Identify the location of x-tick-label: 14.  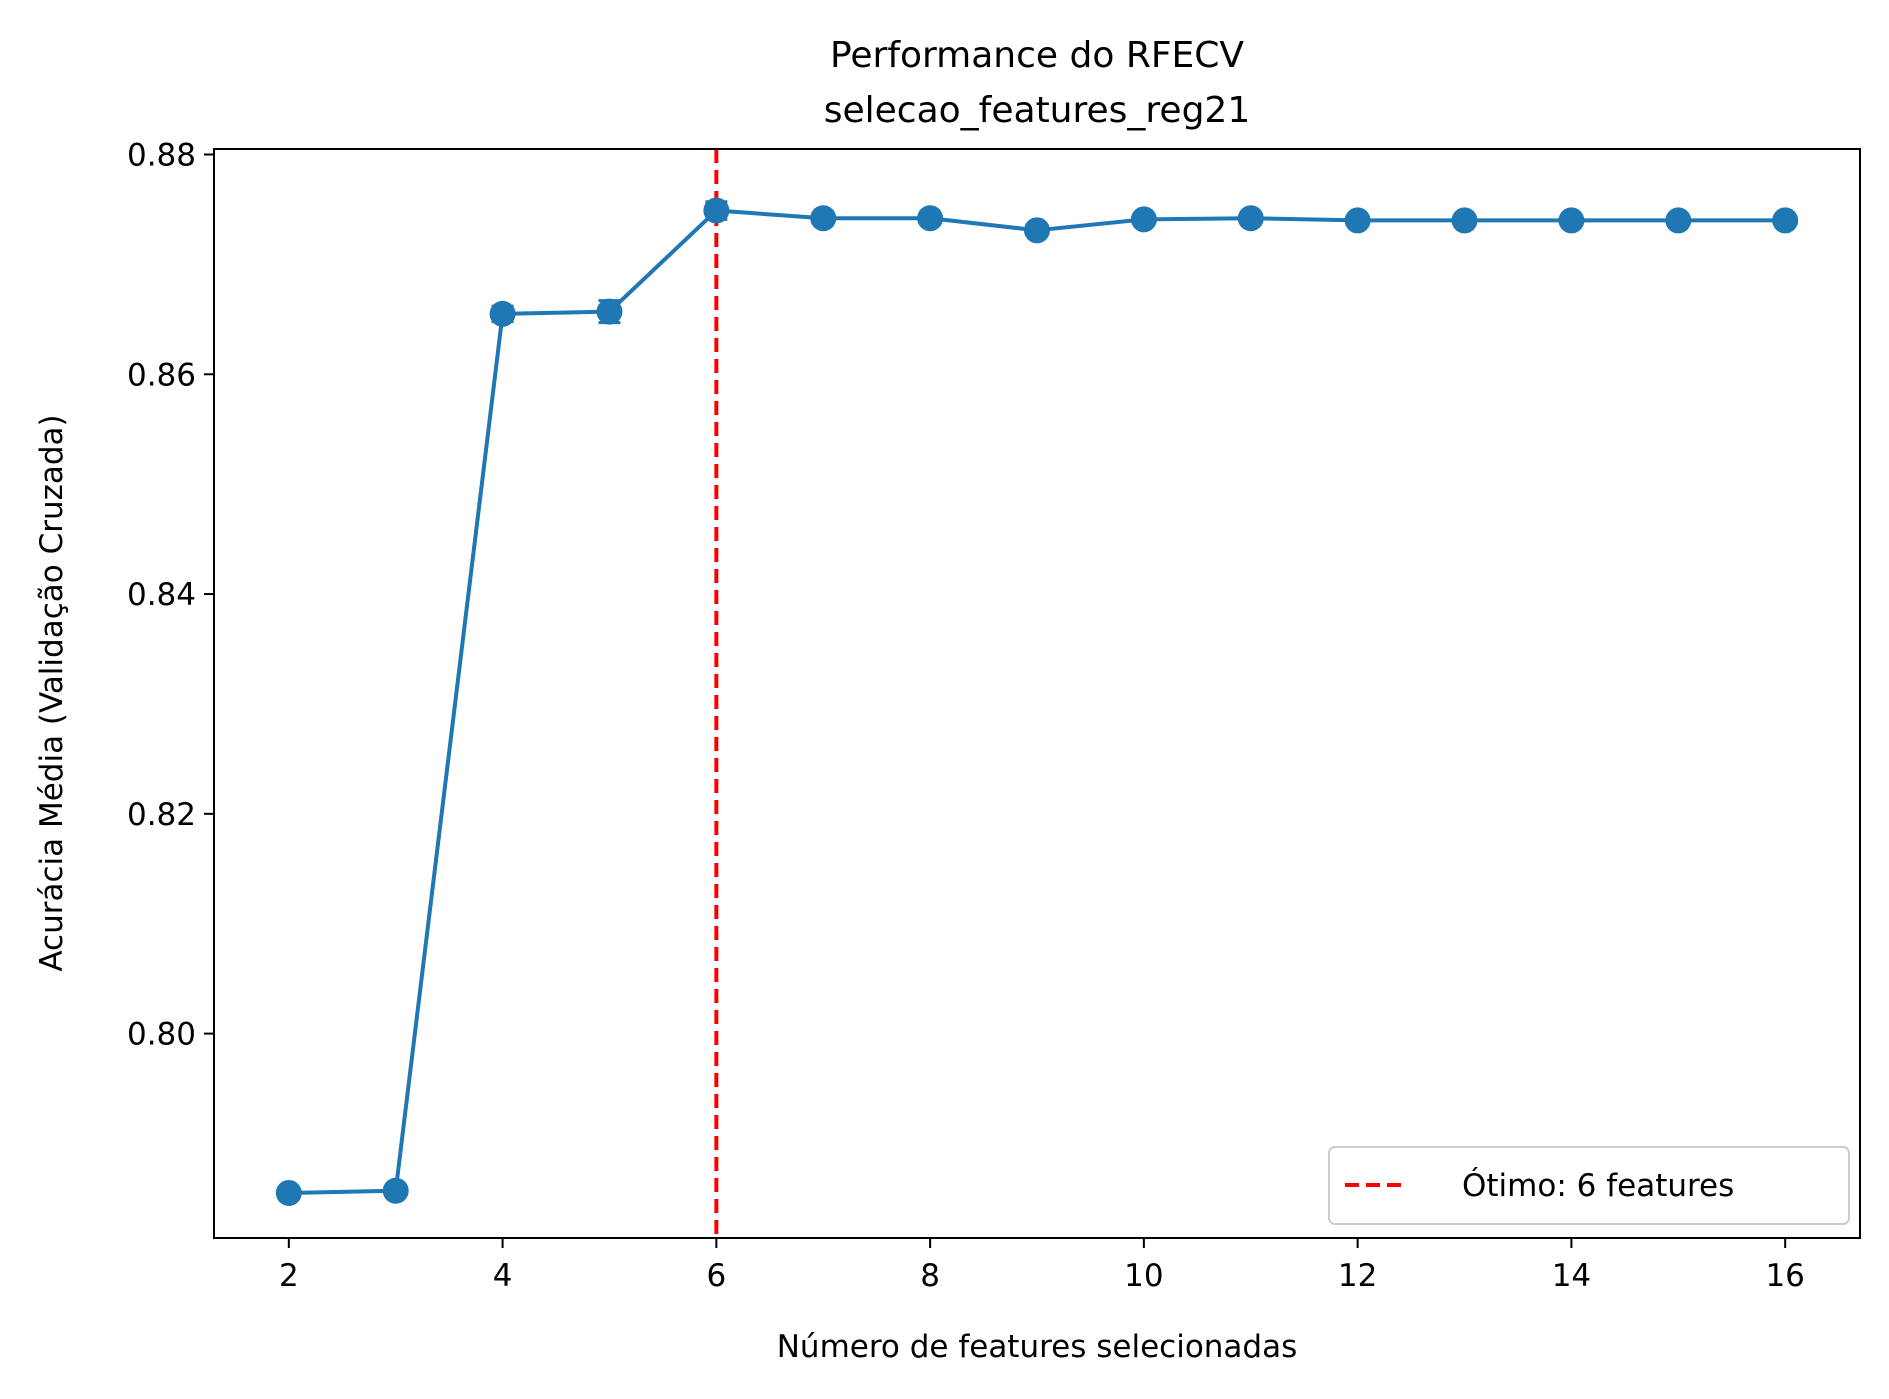
(1571, 1276).